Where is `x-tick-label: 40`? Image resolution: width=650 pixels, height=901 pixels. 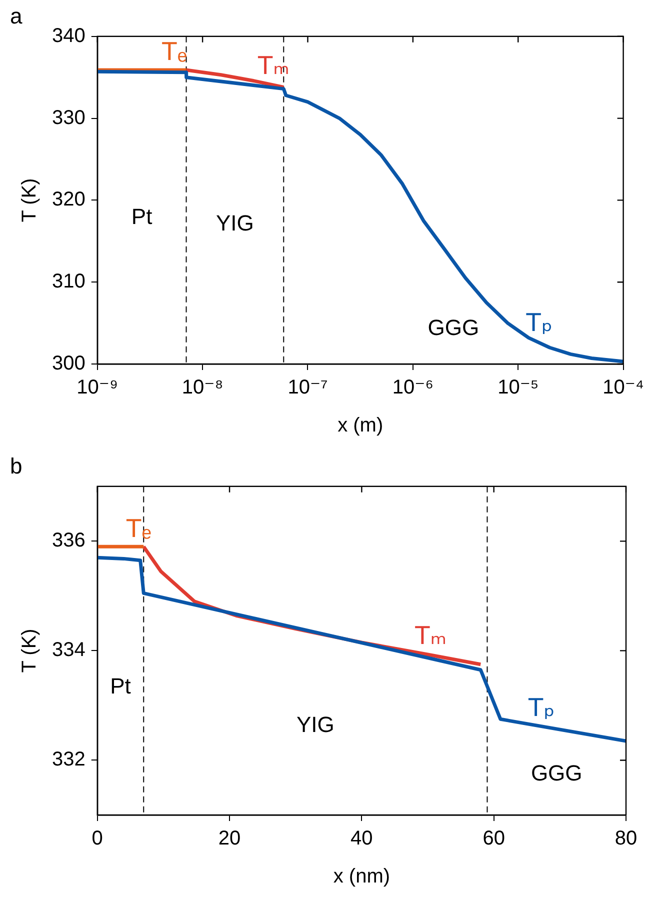 x-tick-label: 40 is located at coordinates (361, 839).